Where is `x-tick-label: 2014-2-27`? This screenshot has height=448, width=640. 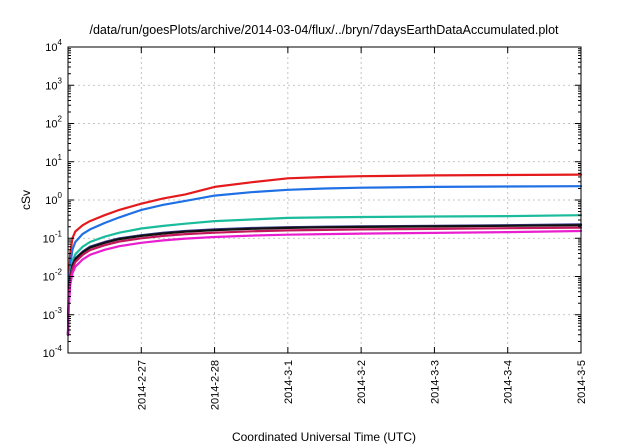
x-tick-label: 2014-2-27 is located at coordinates (142, 385).